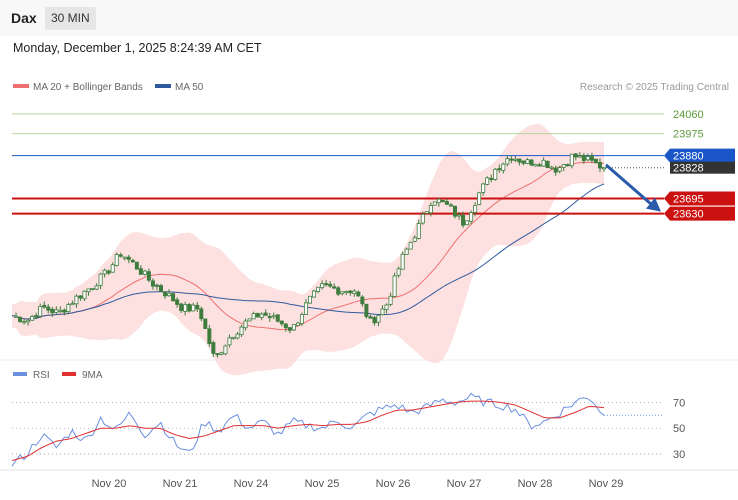 This screenshot has width=738, height=500. Describe the element at coordinates (606, 484) in the screenshot. I see `x-tick-label: Nov 29` at that location.